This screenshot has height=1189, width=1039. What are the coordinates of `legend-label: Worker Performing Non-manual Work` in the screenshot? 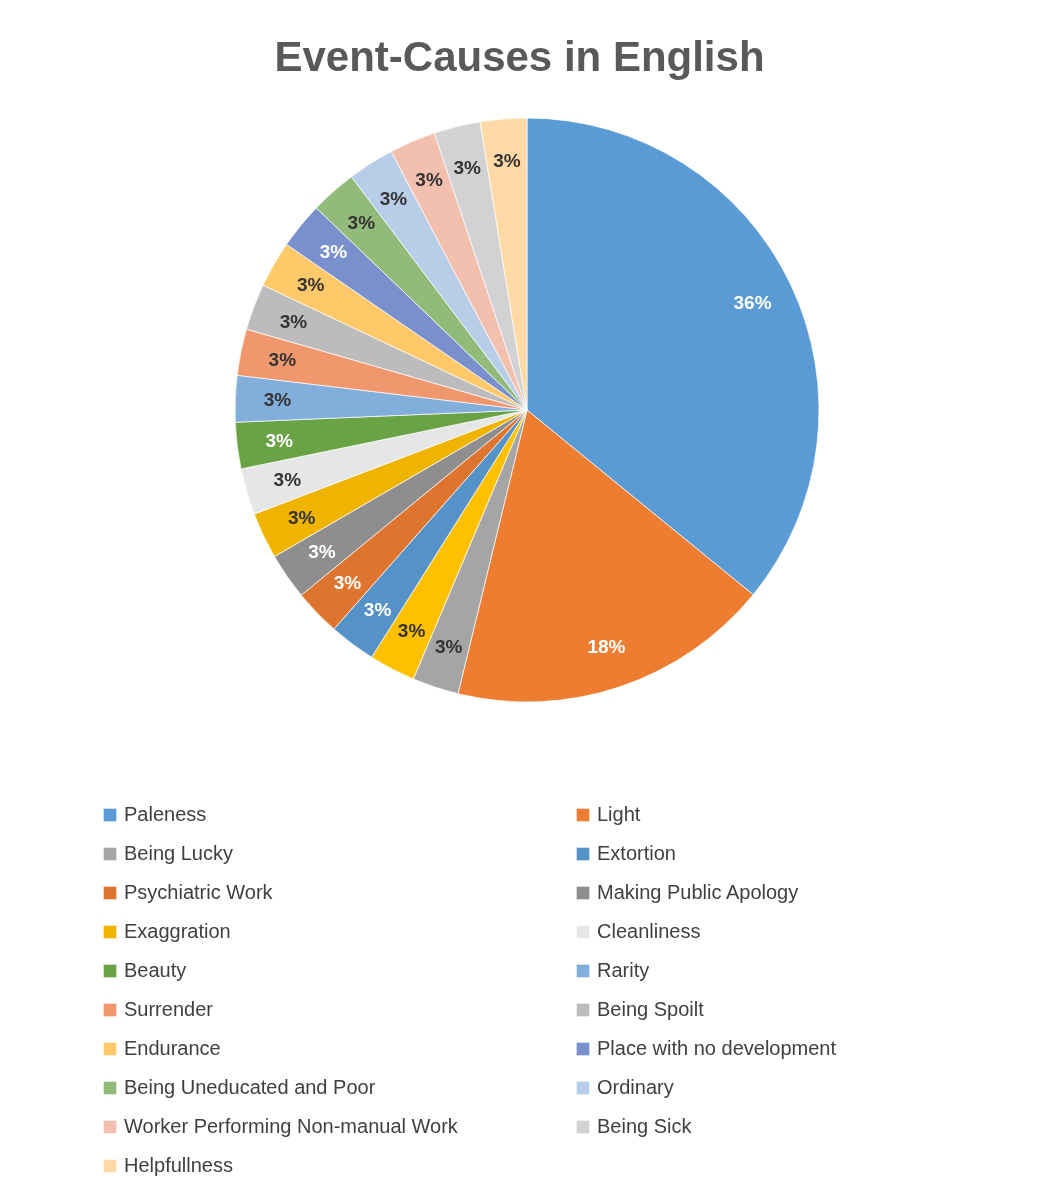 It's located at (291, 1126).